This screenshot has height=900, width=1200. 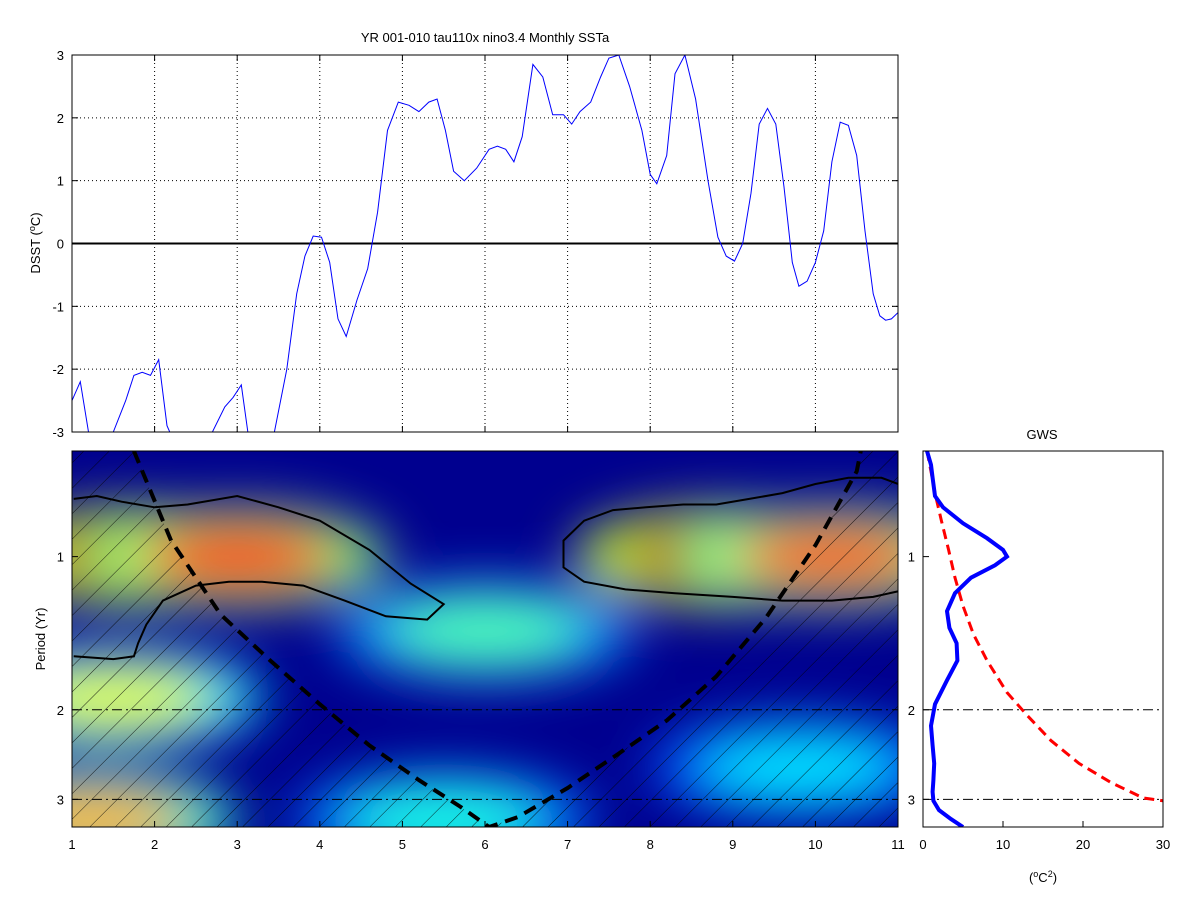 I want to click on gws-x-tick-label: 10, so click(x=1003, y=844).